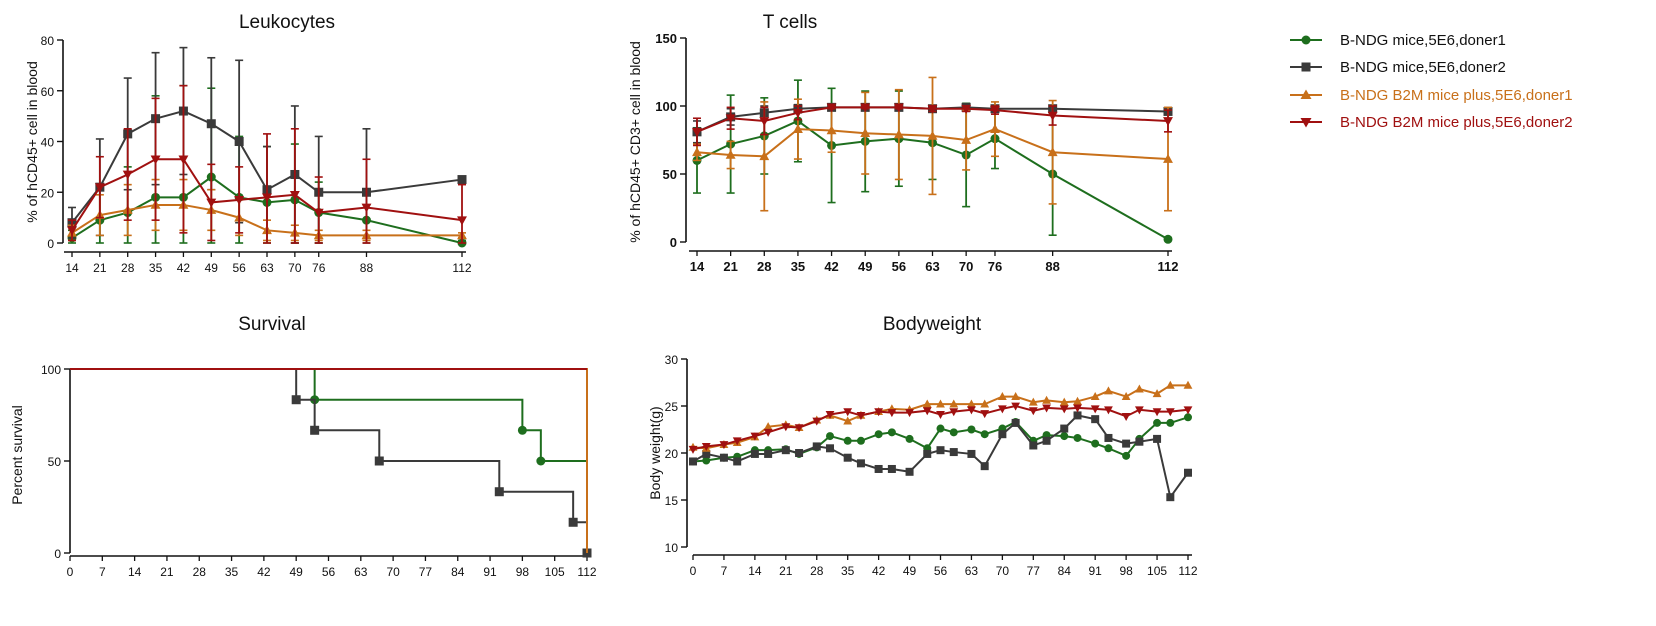 The width and height of the screenshot is (1656, 626). I want to click on plot-area: 0 50 100 150 14 21 28 35 42 49 56 63 70 76 88 112, so click(916, 152).